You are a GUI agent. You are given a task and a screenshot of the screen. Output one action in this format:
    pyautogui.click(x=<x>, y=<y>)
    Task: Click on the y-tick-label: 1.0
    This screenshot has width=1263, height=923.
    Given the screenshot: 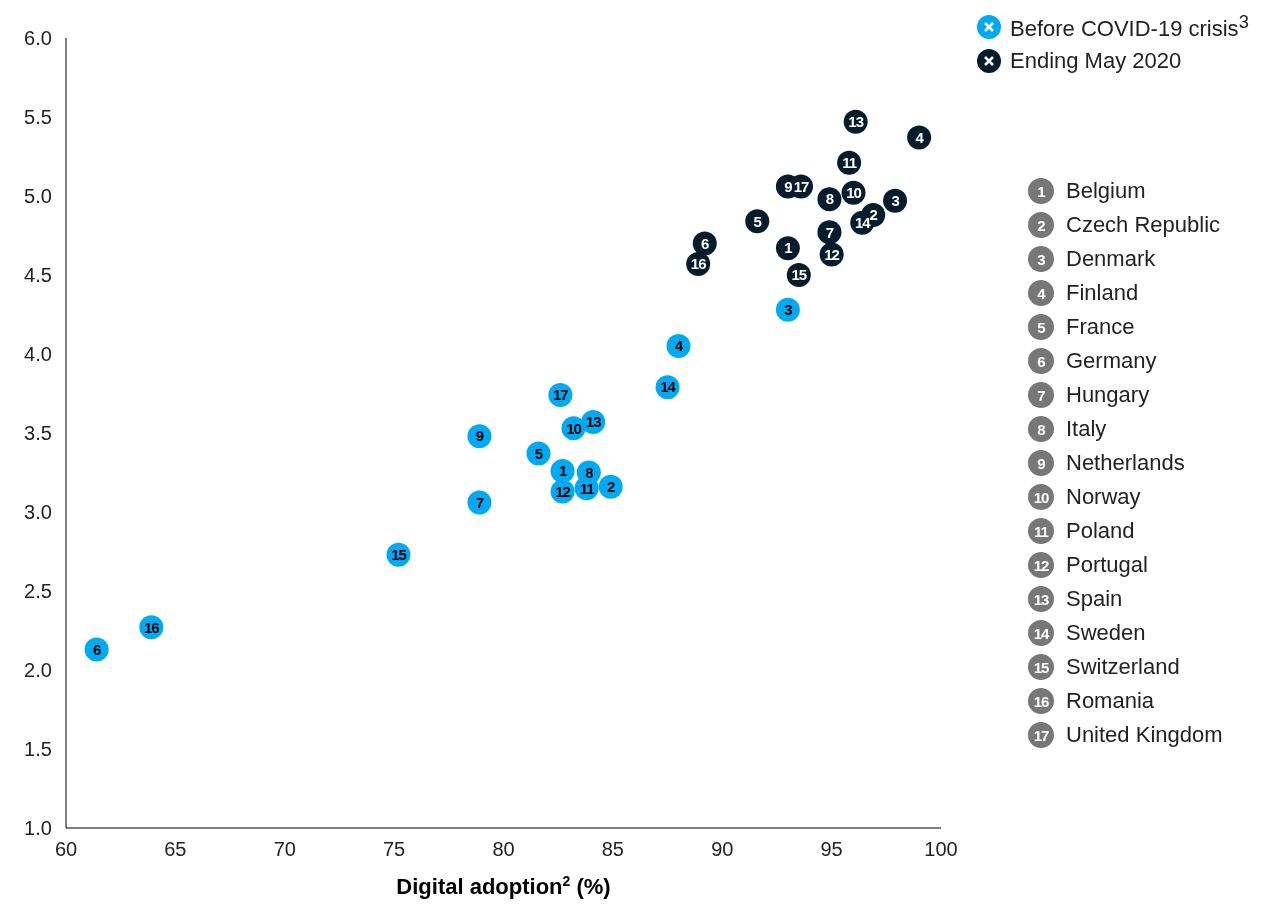 What is the action you would take?
    pyautogui.click(x=38, y=828)
    